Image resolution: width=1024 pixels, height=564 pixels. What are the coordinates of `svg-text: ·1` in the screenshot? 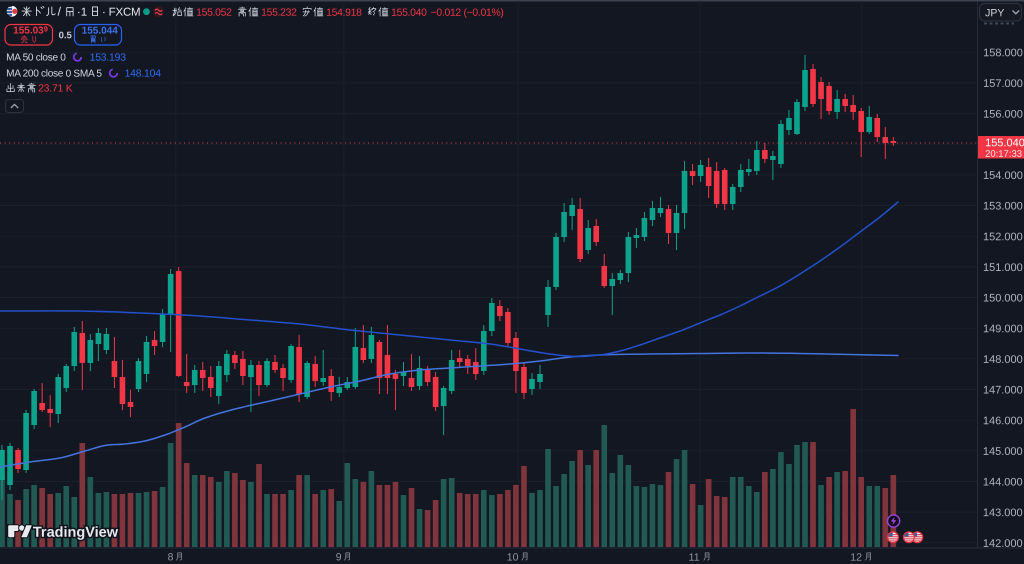 It's located at (82, 13).